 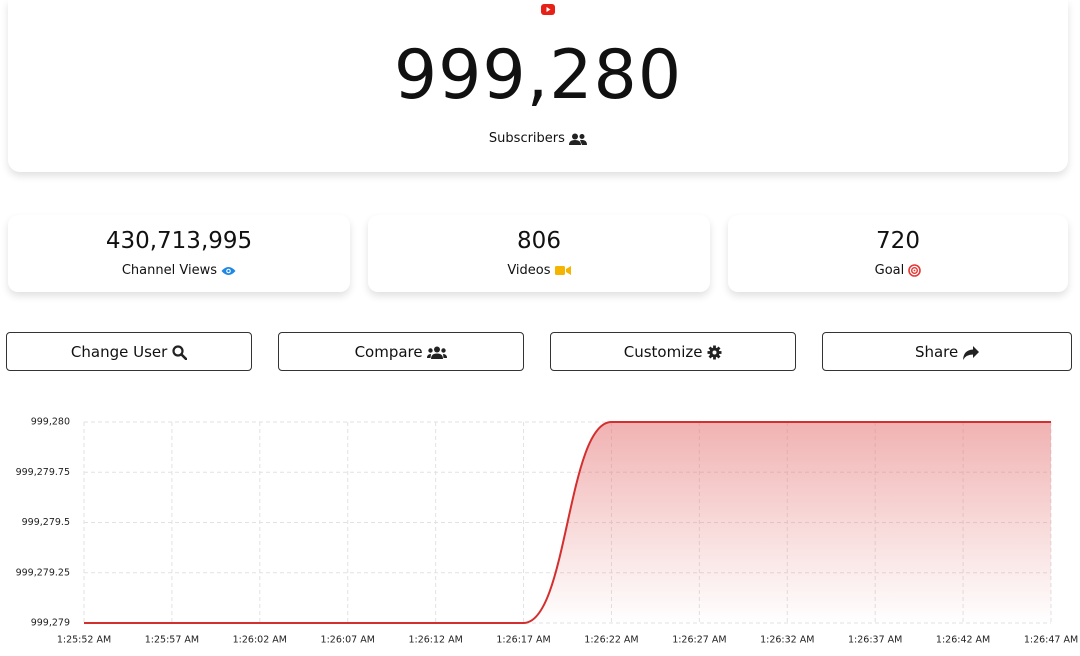 I want to click on button-text: Compare, so click(x=388, y=352).